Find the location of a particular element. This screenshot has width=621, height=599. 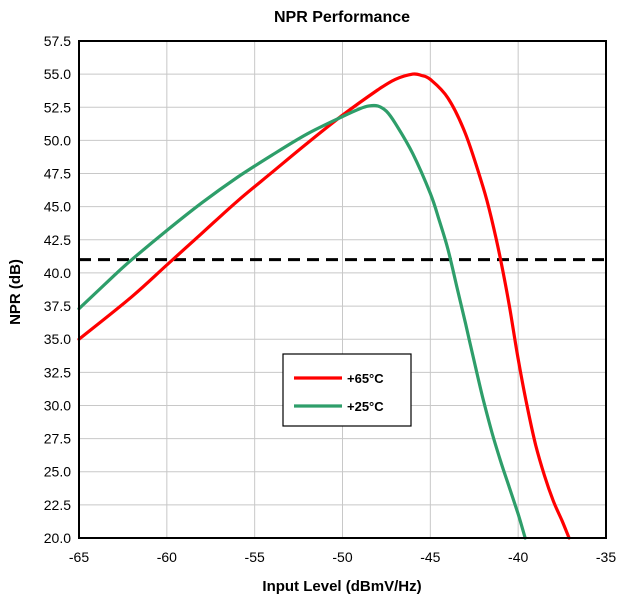

x-axis-ticks: -65 -60 -55 -50 -45 -40 -35 is located at coordinates (342, 557).